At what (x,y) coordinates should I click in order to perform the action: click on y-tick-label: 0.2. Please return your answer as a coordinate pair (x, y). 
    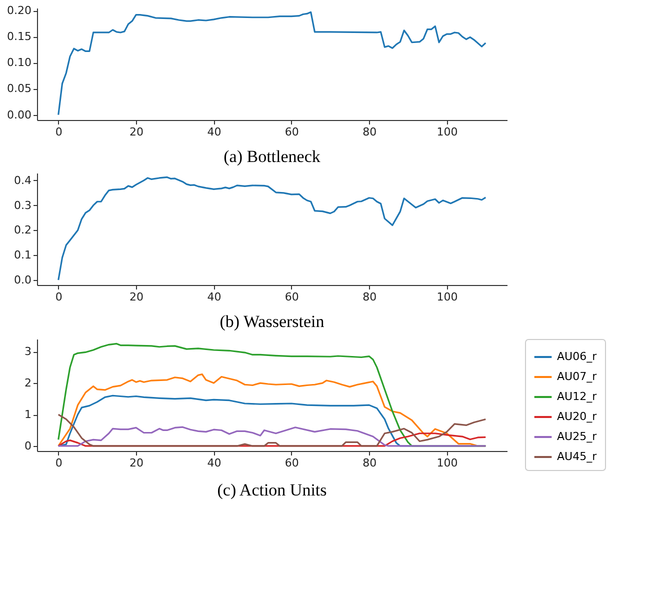
    Looking at the image, I should click on (23, 230).